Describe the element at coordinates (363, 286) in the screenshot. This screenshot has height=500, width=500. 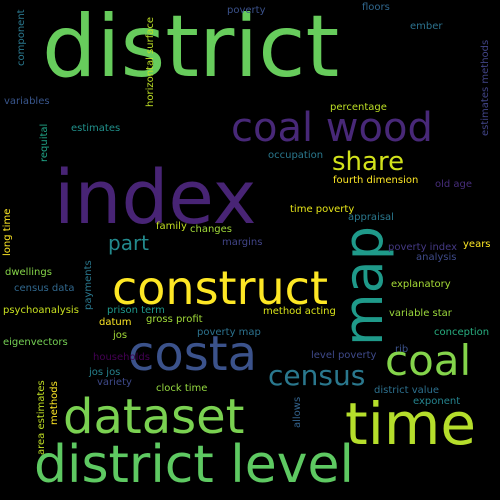
I see `word-map: map` at that location.